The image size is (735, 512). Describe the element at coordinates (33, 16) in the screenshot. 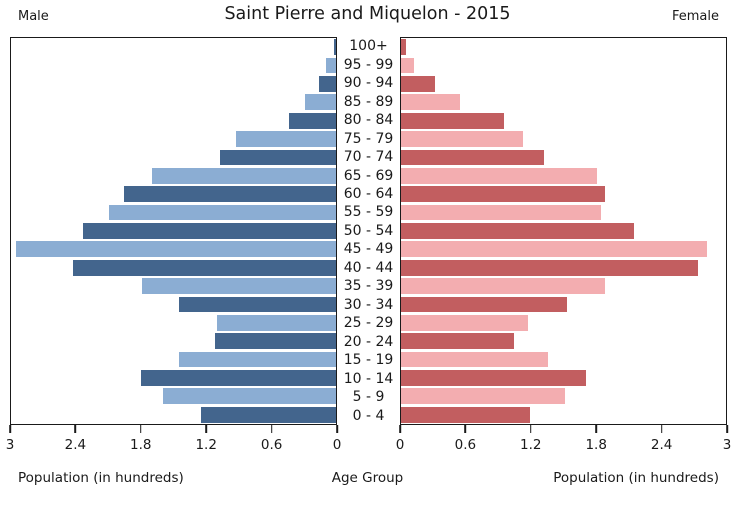

I see `male-series-label: Male` at that location.